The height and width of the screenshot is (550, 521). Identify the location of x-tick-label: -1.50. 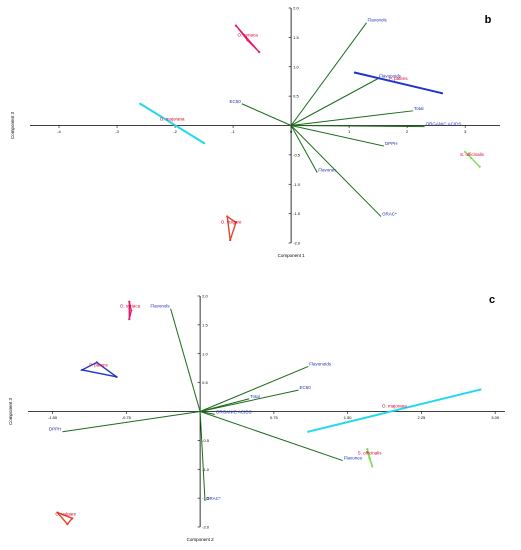
(53, 417).